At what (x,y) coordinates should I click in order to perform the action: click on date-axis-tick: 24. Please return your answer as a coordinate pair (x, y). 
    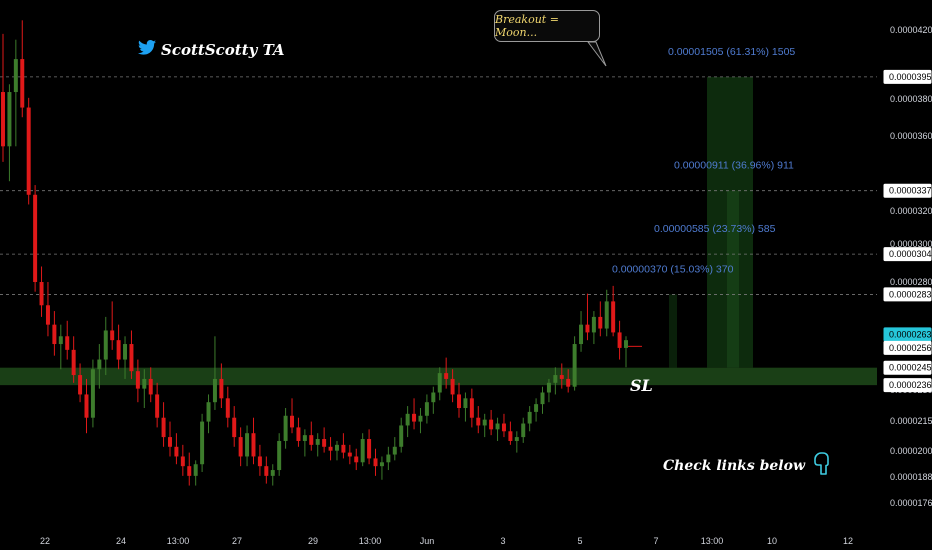
    Looking at the image, I should click on (121, 541).